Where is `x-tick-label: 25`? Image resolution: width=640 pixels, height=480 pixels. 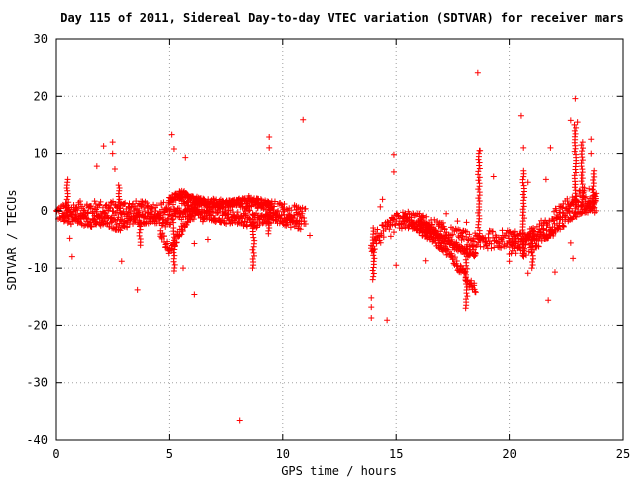
x-tick-label: 25 is located at coordinates (623, 454).